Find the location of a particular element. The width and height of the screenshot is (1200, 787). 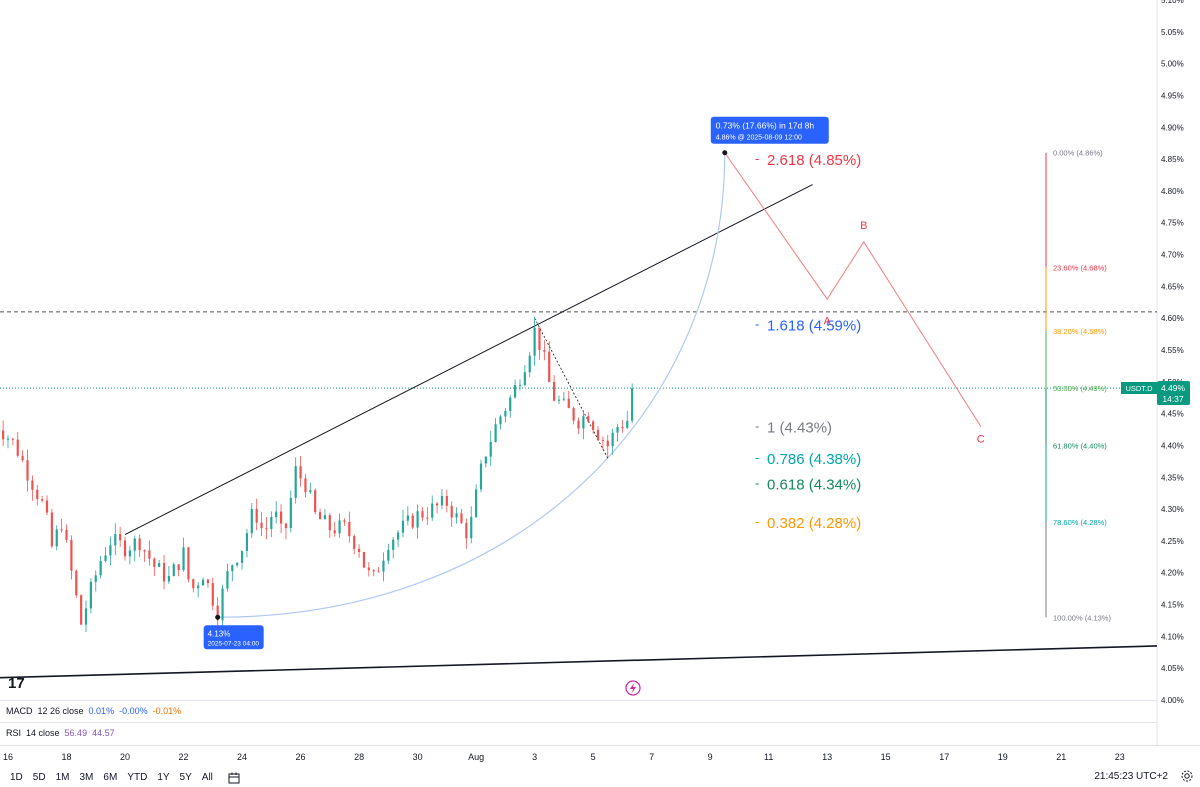

timeframe-1m: 1M is located at coordinates (62, 777).